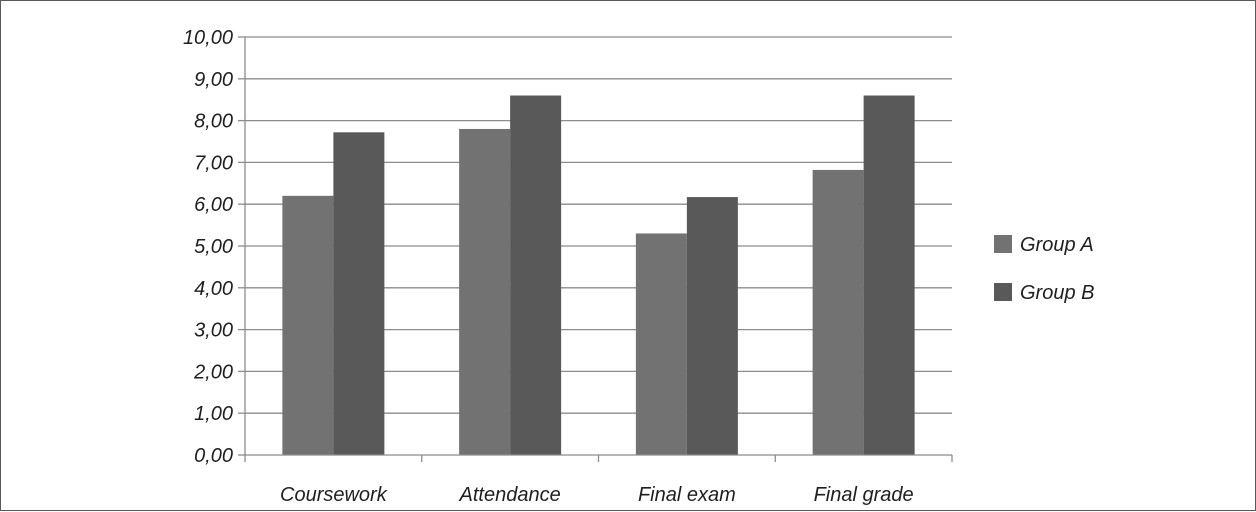 This screenshot has width=1256, height=512. I want to click on x-tick-label: Final exam, so click(687, 495).